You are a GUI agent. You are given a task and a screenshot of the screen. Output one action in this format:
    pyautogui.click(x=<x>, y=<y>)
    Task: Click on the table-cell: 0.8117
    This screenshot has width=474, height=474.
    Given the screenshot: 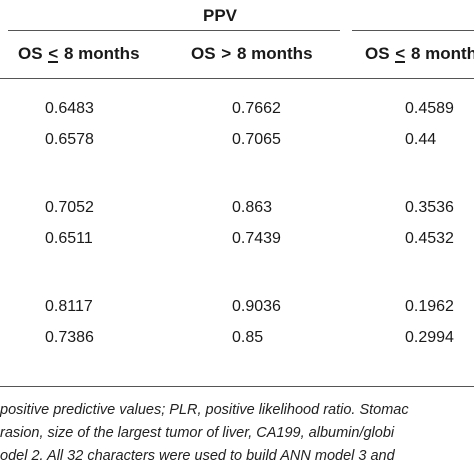 What is the action you would take?
    pyautogui.click(x=69, y=306)
    